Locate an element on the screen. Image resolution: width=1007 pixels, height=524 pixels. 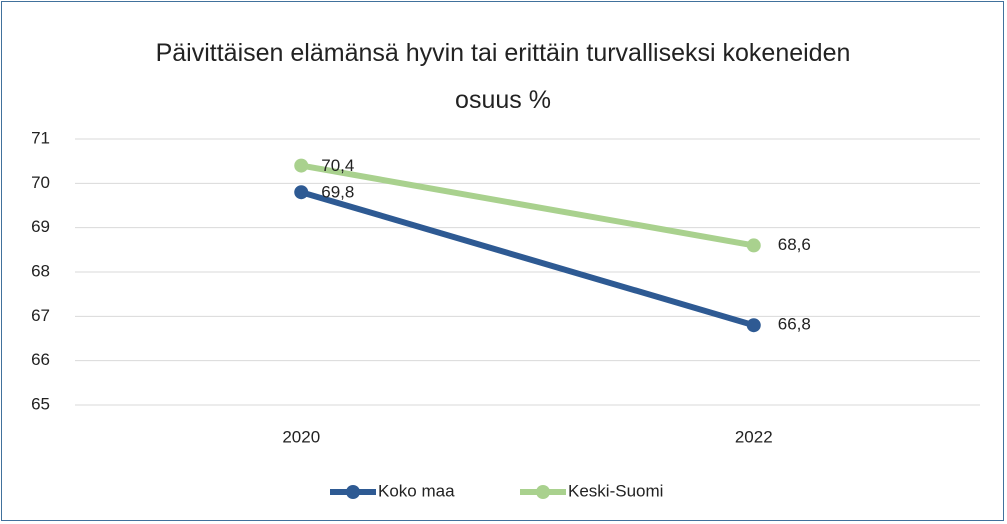
x-tick-label: 2020 is located at coordinates (301, 436).